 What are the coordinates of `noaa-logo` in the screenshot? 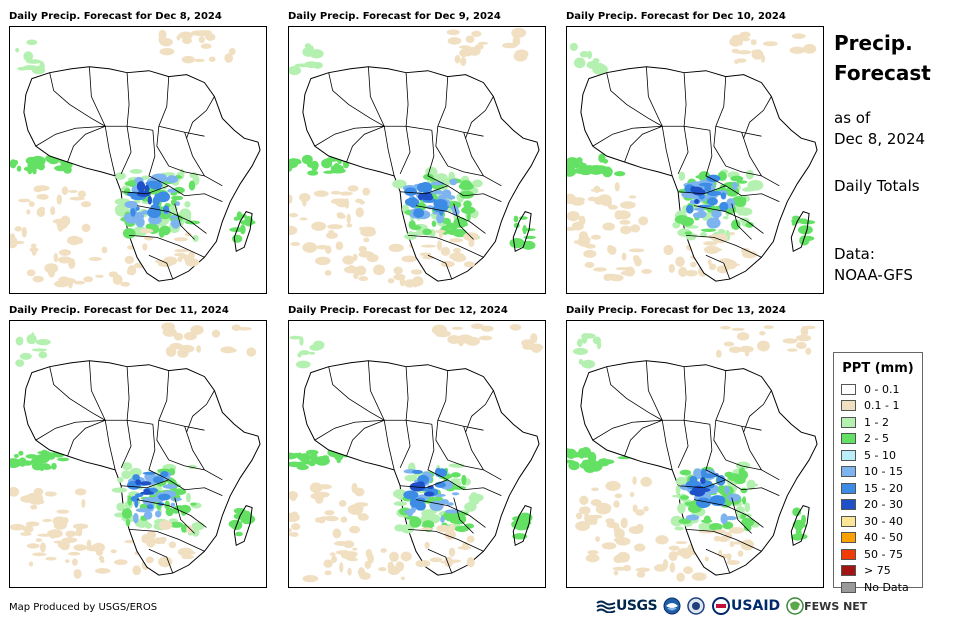 It's located at (672, 606).